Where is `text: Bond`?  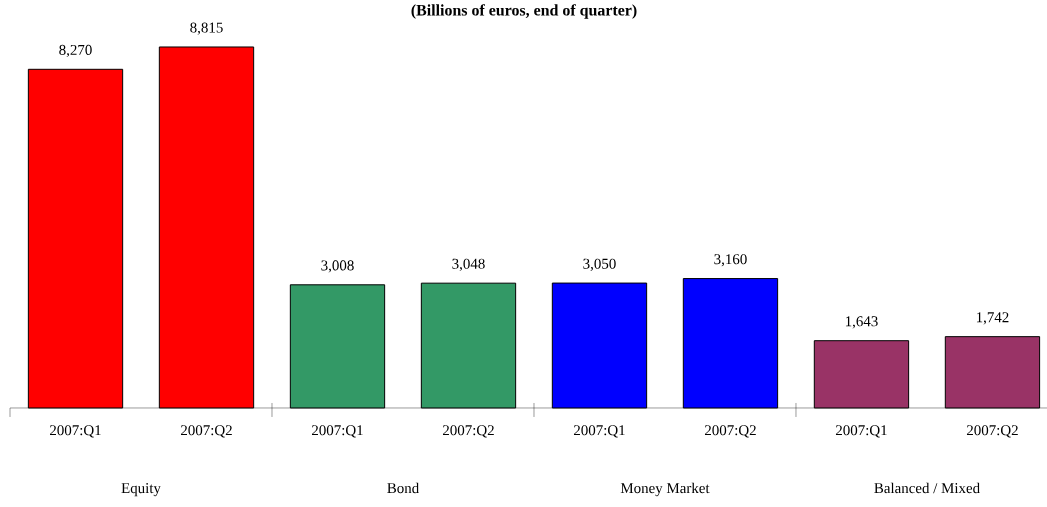 text: Bond is located at coordinates (403, 488).